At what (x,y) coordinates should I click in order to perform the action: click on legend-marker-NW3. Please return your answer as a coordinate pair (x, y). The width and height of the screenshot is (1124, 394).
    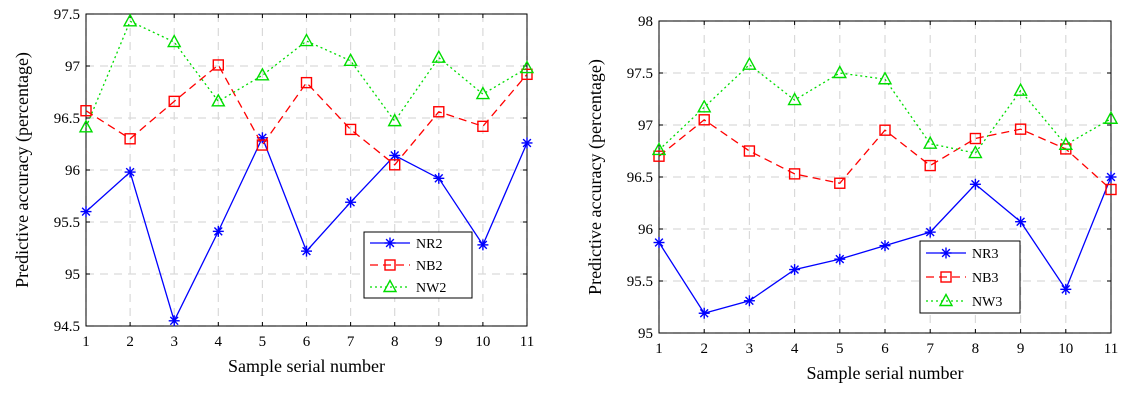
    Looking at the image, I should click on (946, 300).